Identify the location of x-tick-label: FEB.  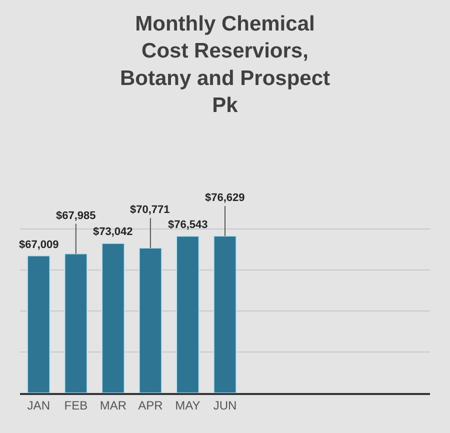
(76, 405).